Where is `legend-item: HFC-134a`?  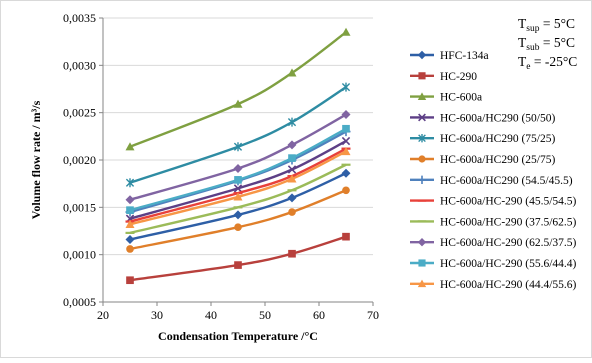
legend-item: HFC-134a is located at coordinates (449, 56).